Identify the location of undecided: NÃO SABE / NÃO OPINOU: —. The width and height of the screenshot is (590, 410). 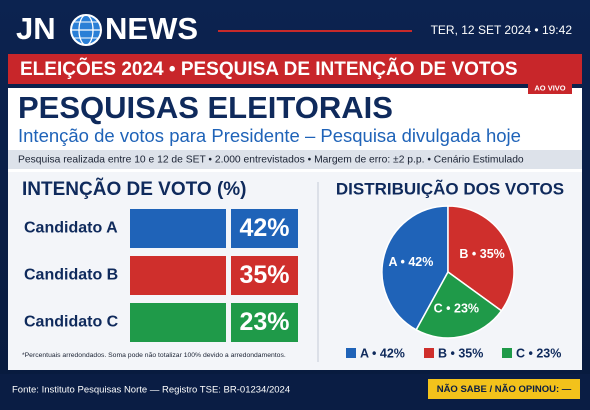
(504, 389).